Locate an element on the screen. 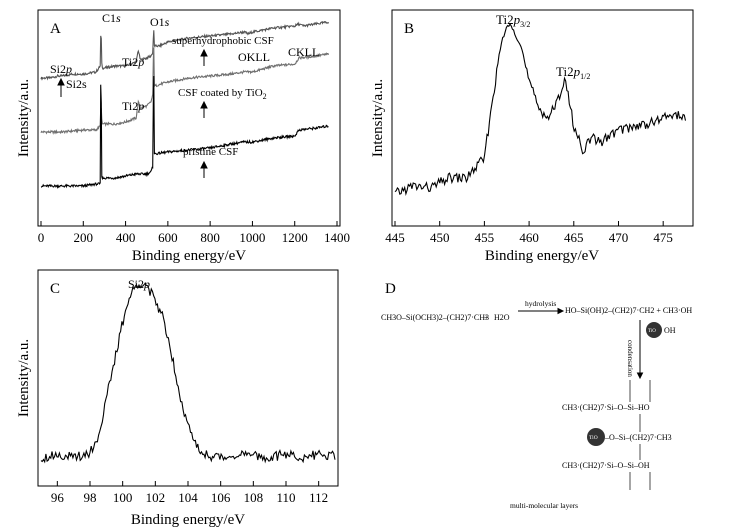 Image resolution: width=734 pixels, height=530 pixels. x-tick-label: 465 is located at coordinates (574, 237).